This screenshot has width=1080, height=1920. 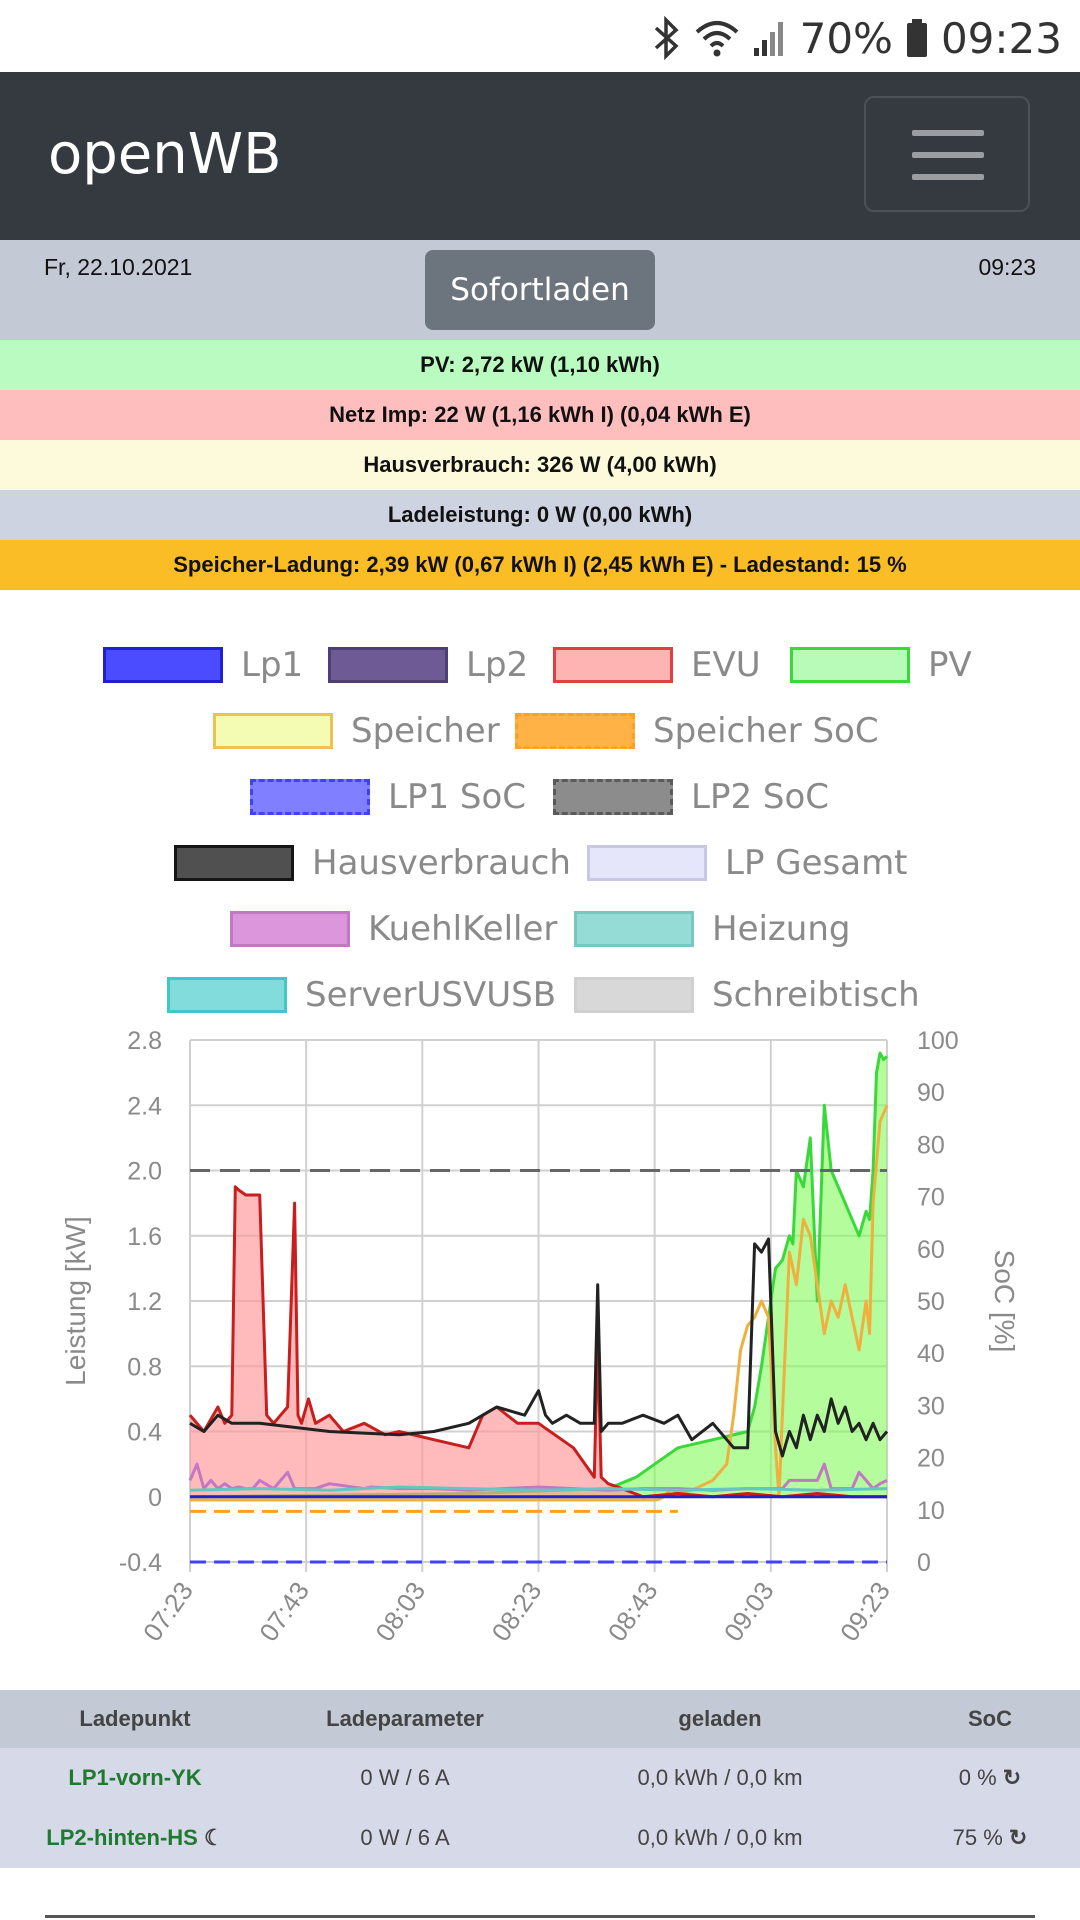 I want to click on legend-label: LP2 SoC, so click(x=760, y=797).